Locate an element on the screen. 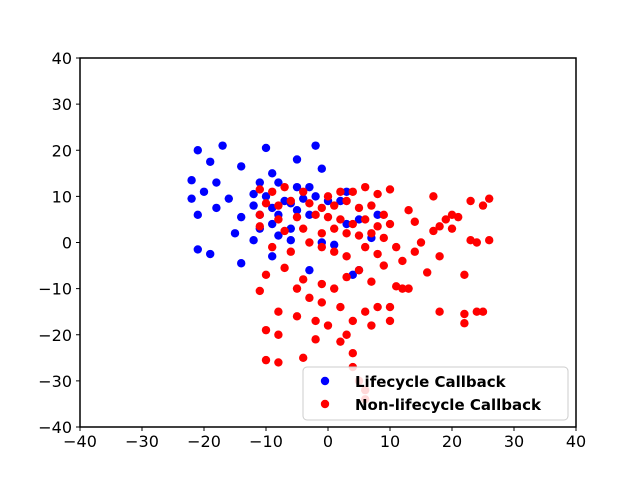 The image size is (640, 484). y-tick-label: −30 is located at coordinates (55, 381).